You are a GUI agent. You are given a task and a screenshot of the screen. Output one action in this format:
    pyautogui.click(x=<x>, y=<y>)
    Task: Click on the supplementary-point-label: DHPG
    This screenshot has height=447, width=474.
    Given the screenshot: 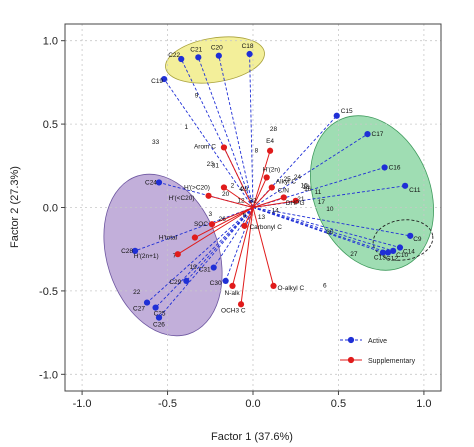 What is the action you would take?
    pyautogui.click(x=295, y=203)
    